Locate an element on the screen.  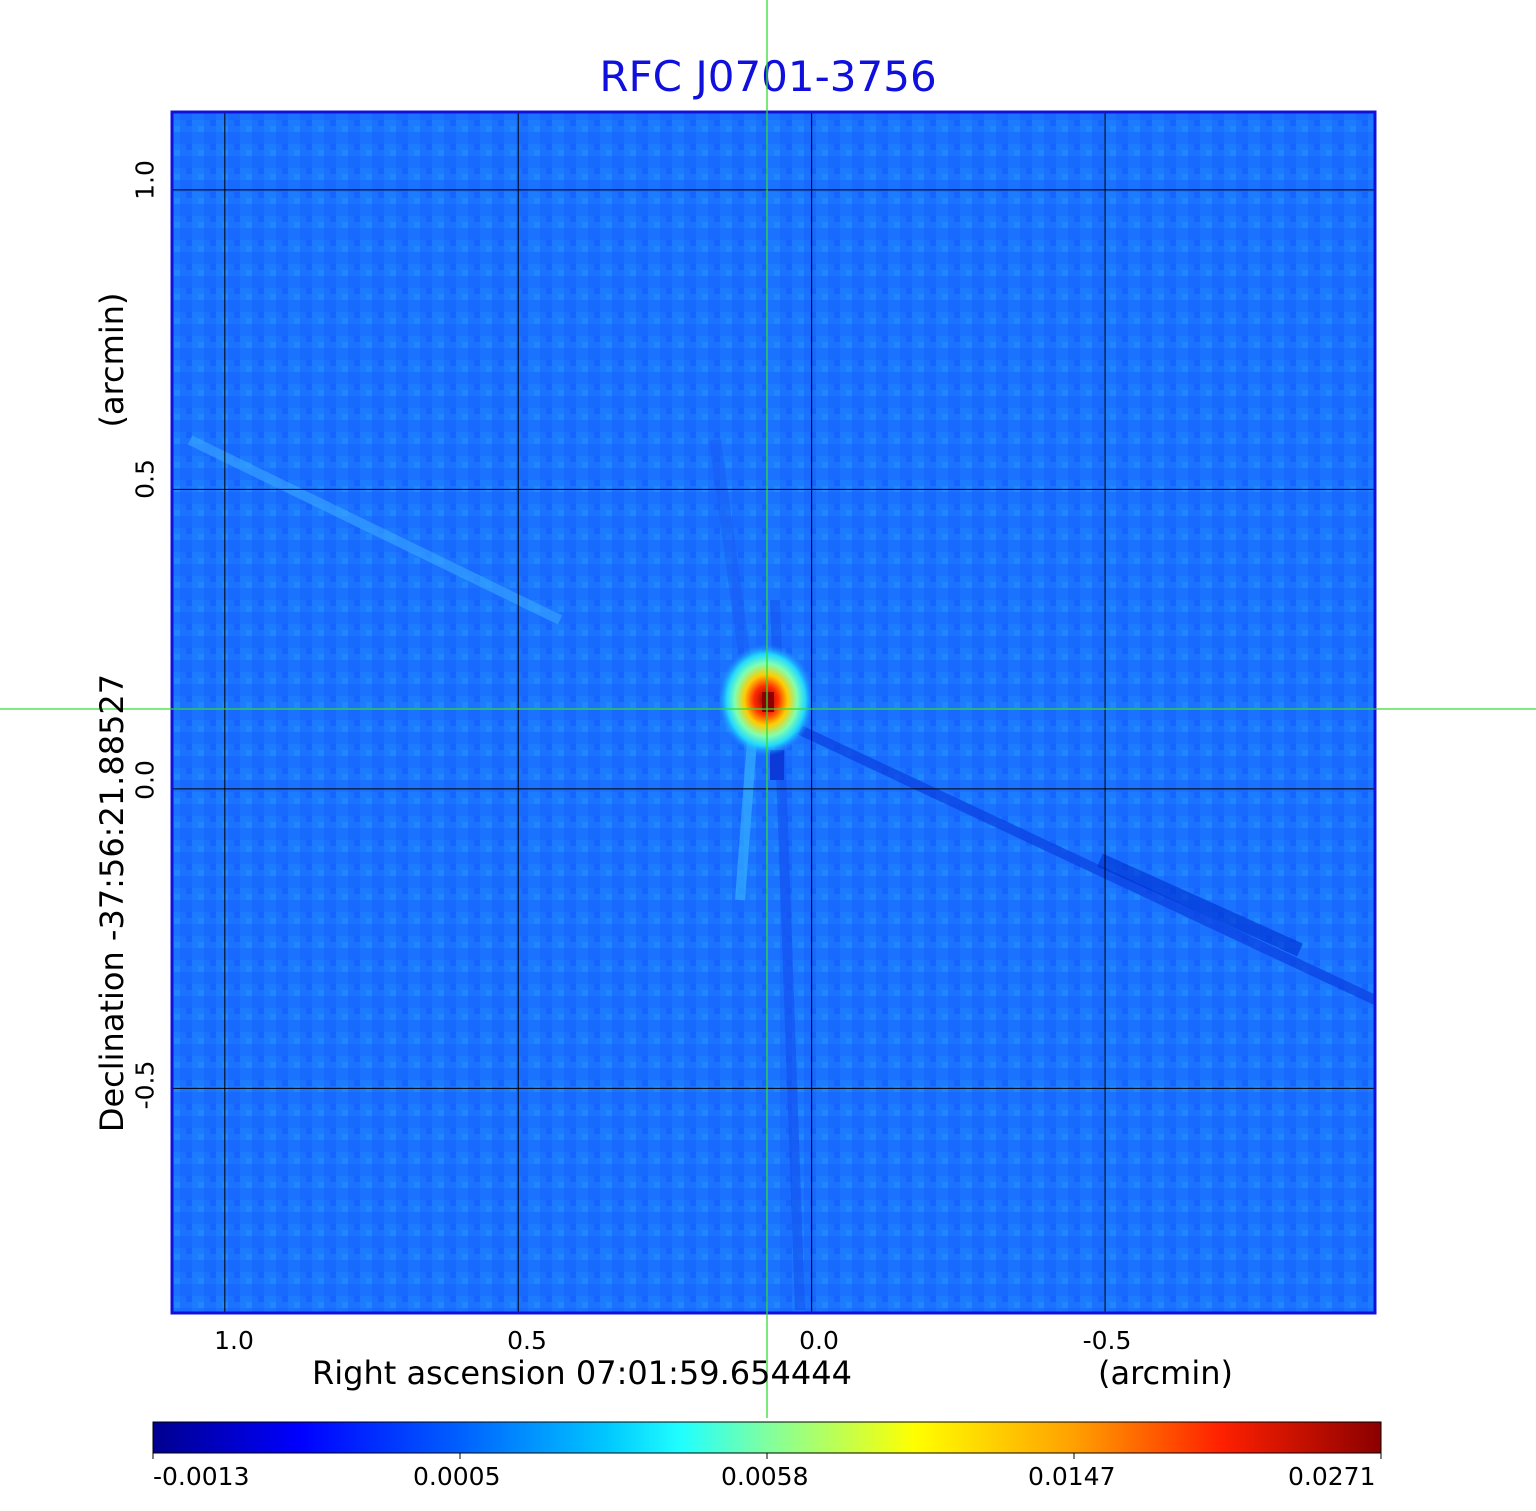
colorbar-tick-label: 0.0058 is located at coordinates (765, 1476).